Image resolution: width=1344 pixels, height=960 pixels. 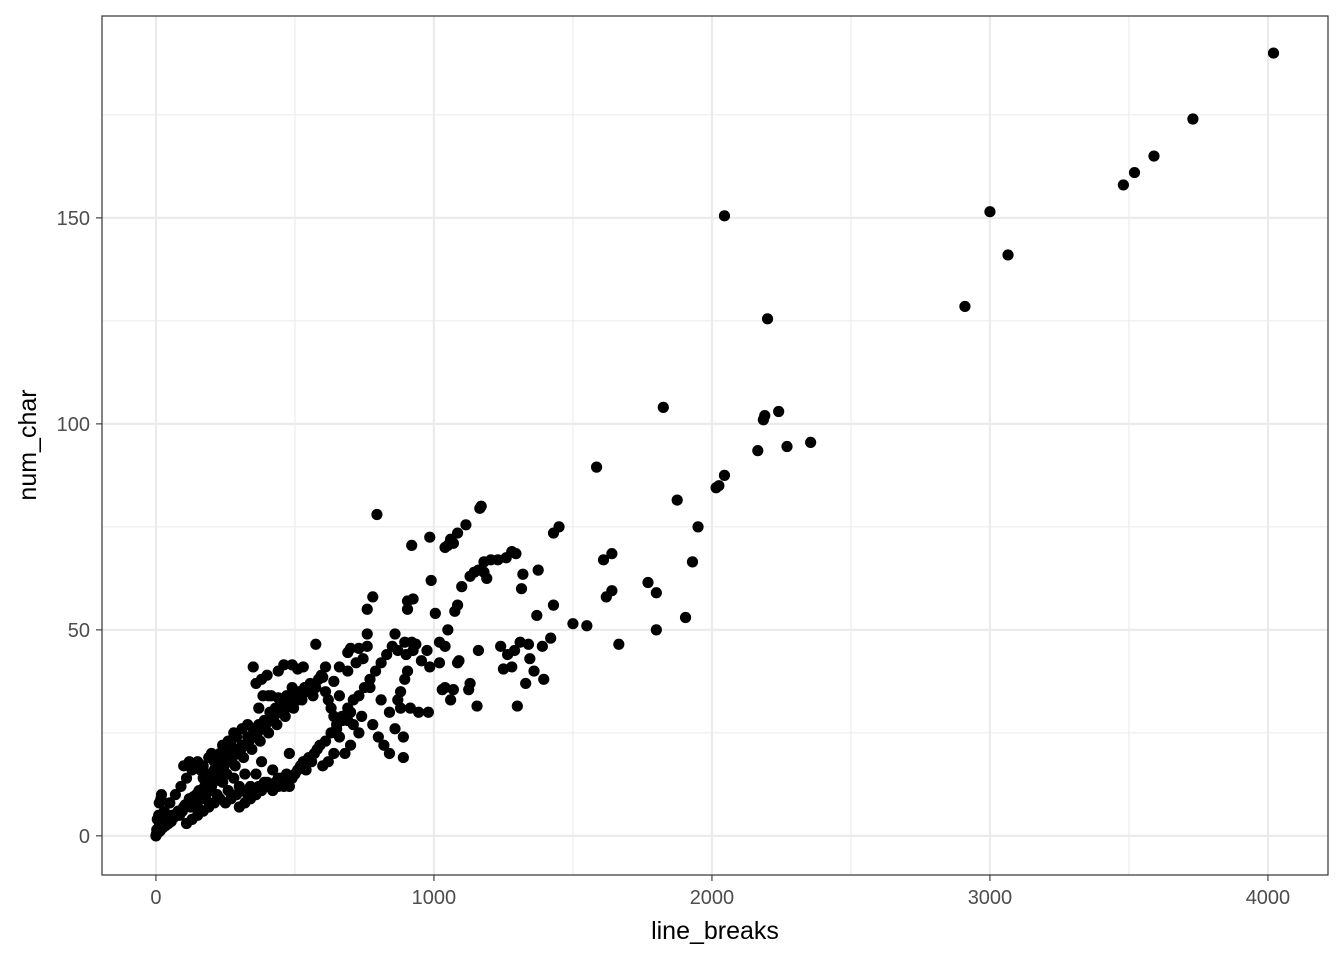 What do you see at coordinates (720, 892) in the screenshot?
I see `x-axis: 0 1000 2000 3000 4000` at bounding box center [720, 892].